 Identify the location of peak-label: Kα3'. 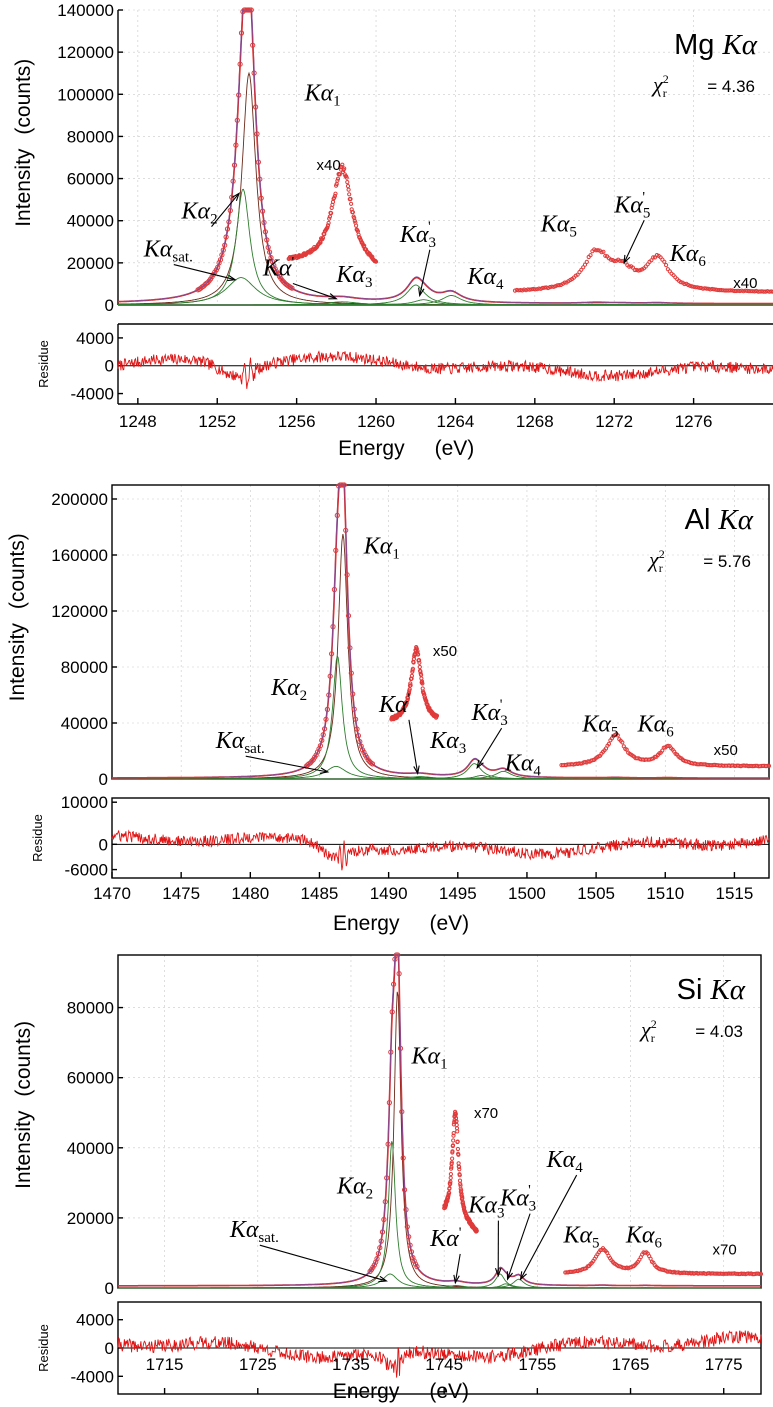
(489, 713).